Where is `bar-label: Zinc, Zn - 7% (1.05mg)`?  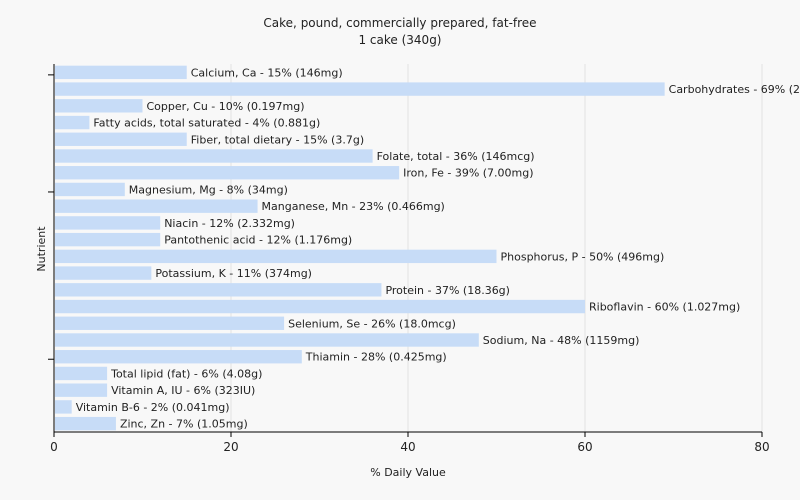 bar-label: Zinc, Zn - 7% (1.05mg) is located at coordinates (184, 424).